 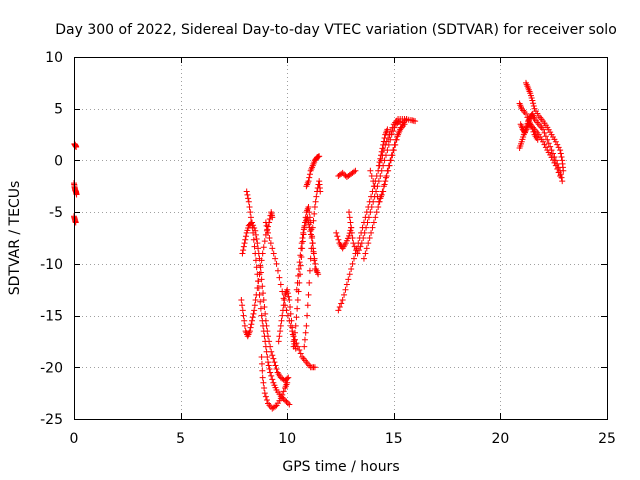 I want to click on series-arc-h, so click(x=307, y=253).